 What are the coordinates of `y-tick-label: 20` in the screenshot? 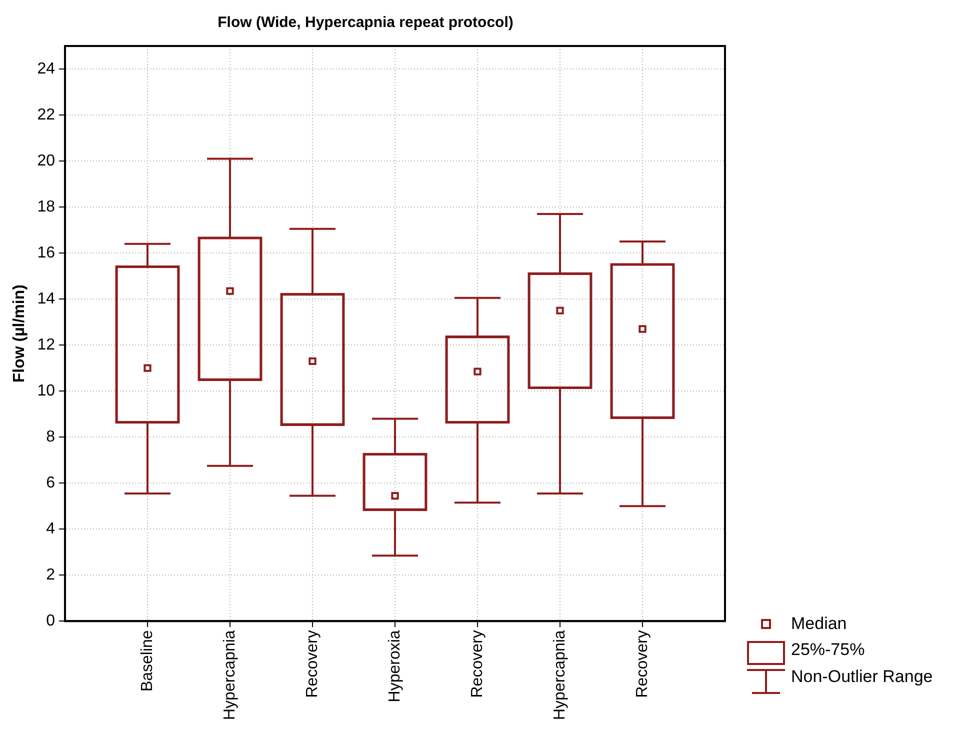 It's located at (46, 161).